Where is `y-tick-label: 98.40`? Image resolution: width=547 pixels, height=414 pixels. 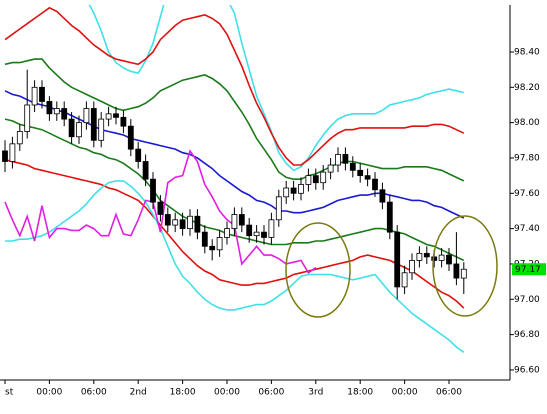 y-tick-label: 98.40 is located at coordinates (527, 52).